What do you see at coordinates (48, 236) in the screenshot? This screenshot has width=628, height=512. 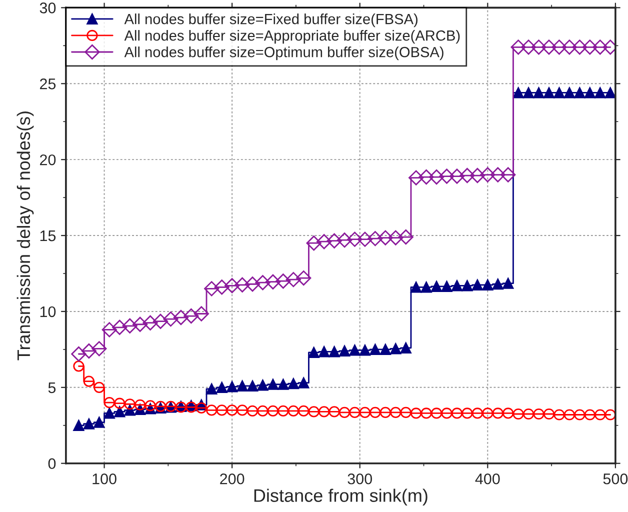 I see `y-tick-label: 15` at bounding box center [48, 236].